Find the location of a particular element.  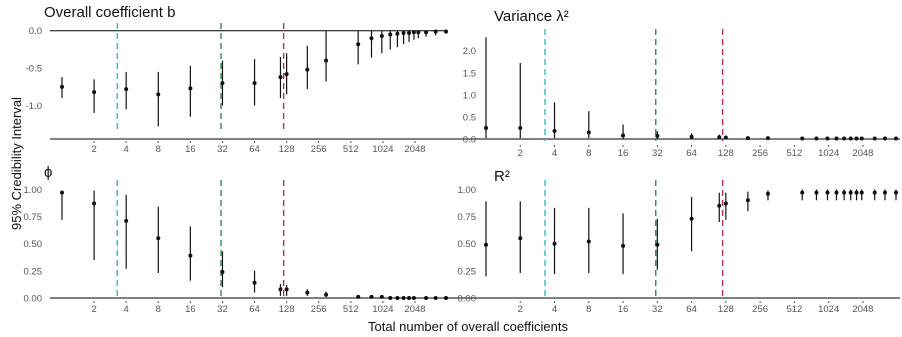

panel-title: Variance λ² is located at coordinates (531, 16).